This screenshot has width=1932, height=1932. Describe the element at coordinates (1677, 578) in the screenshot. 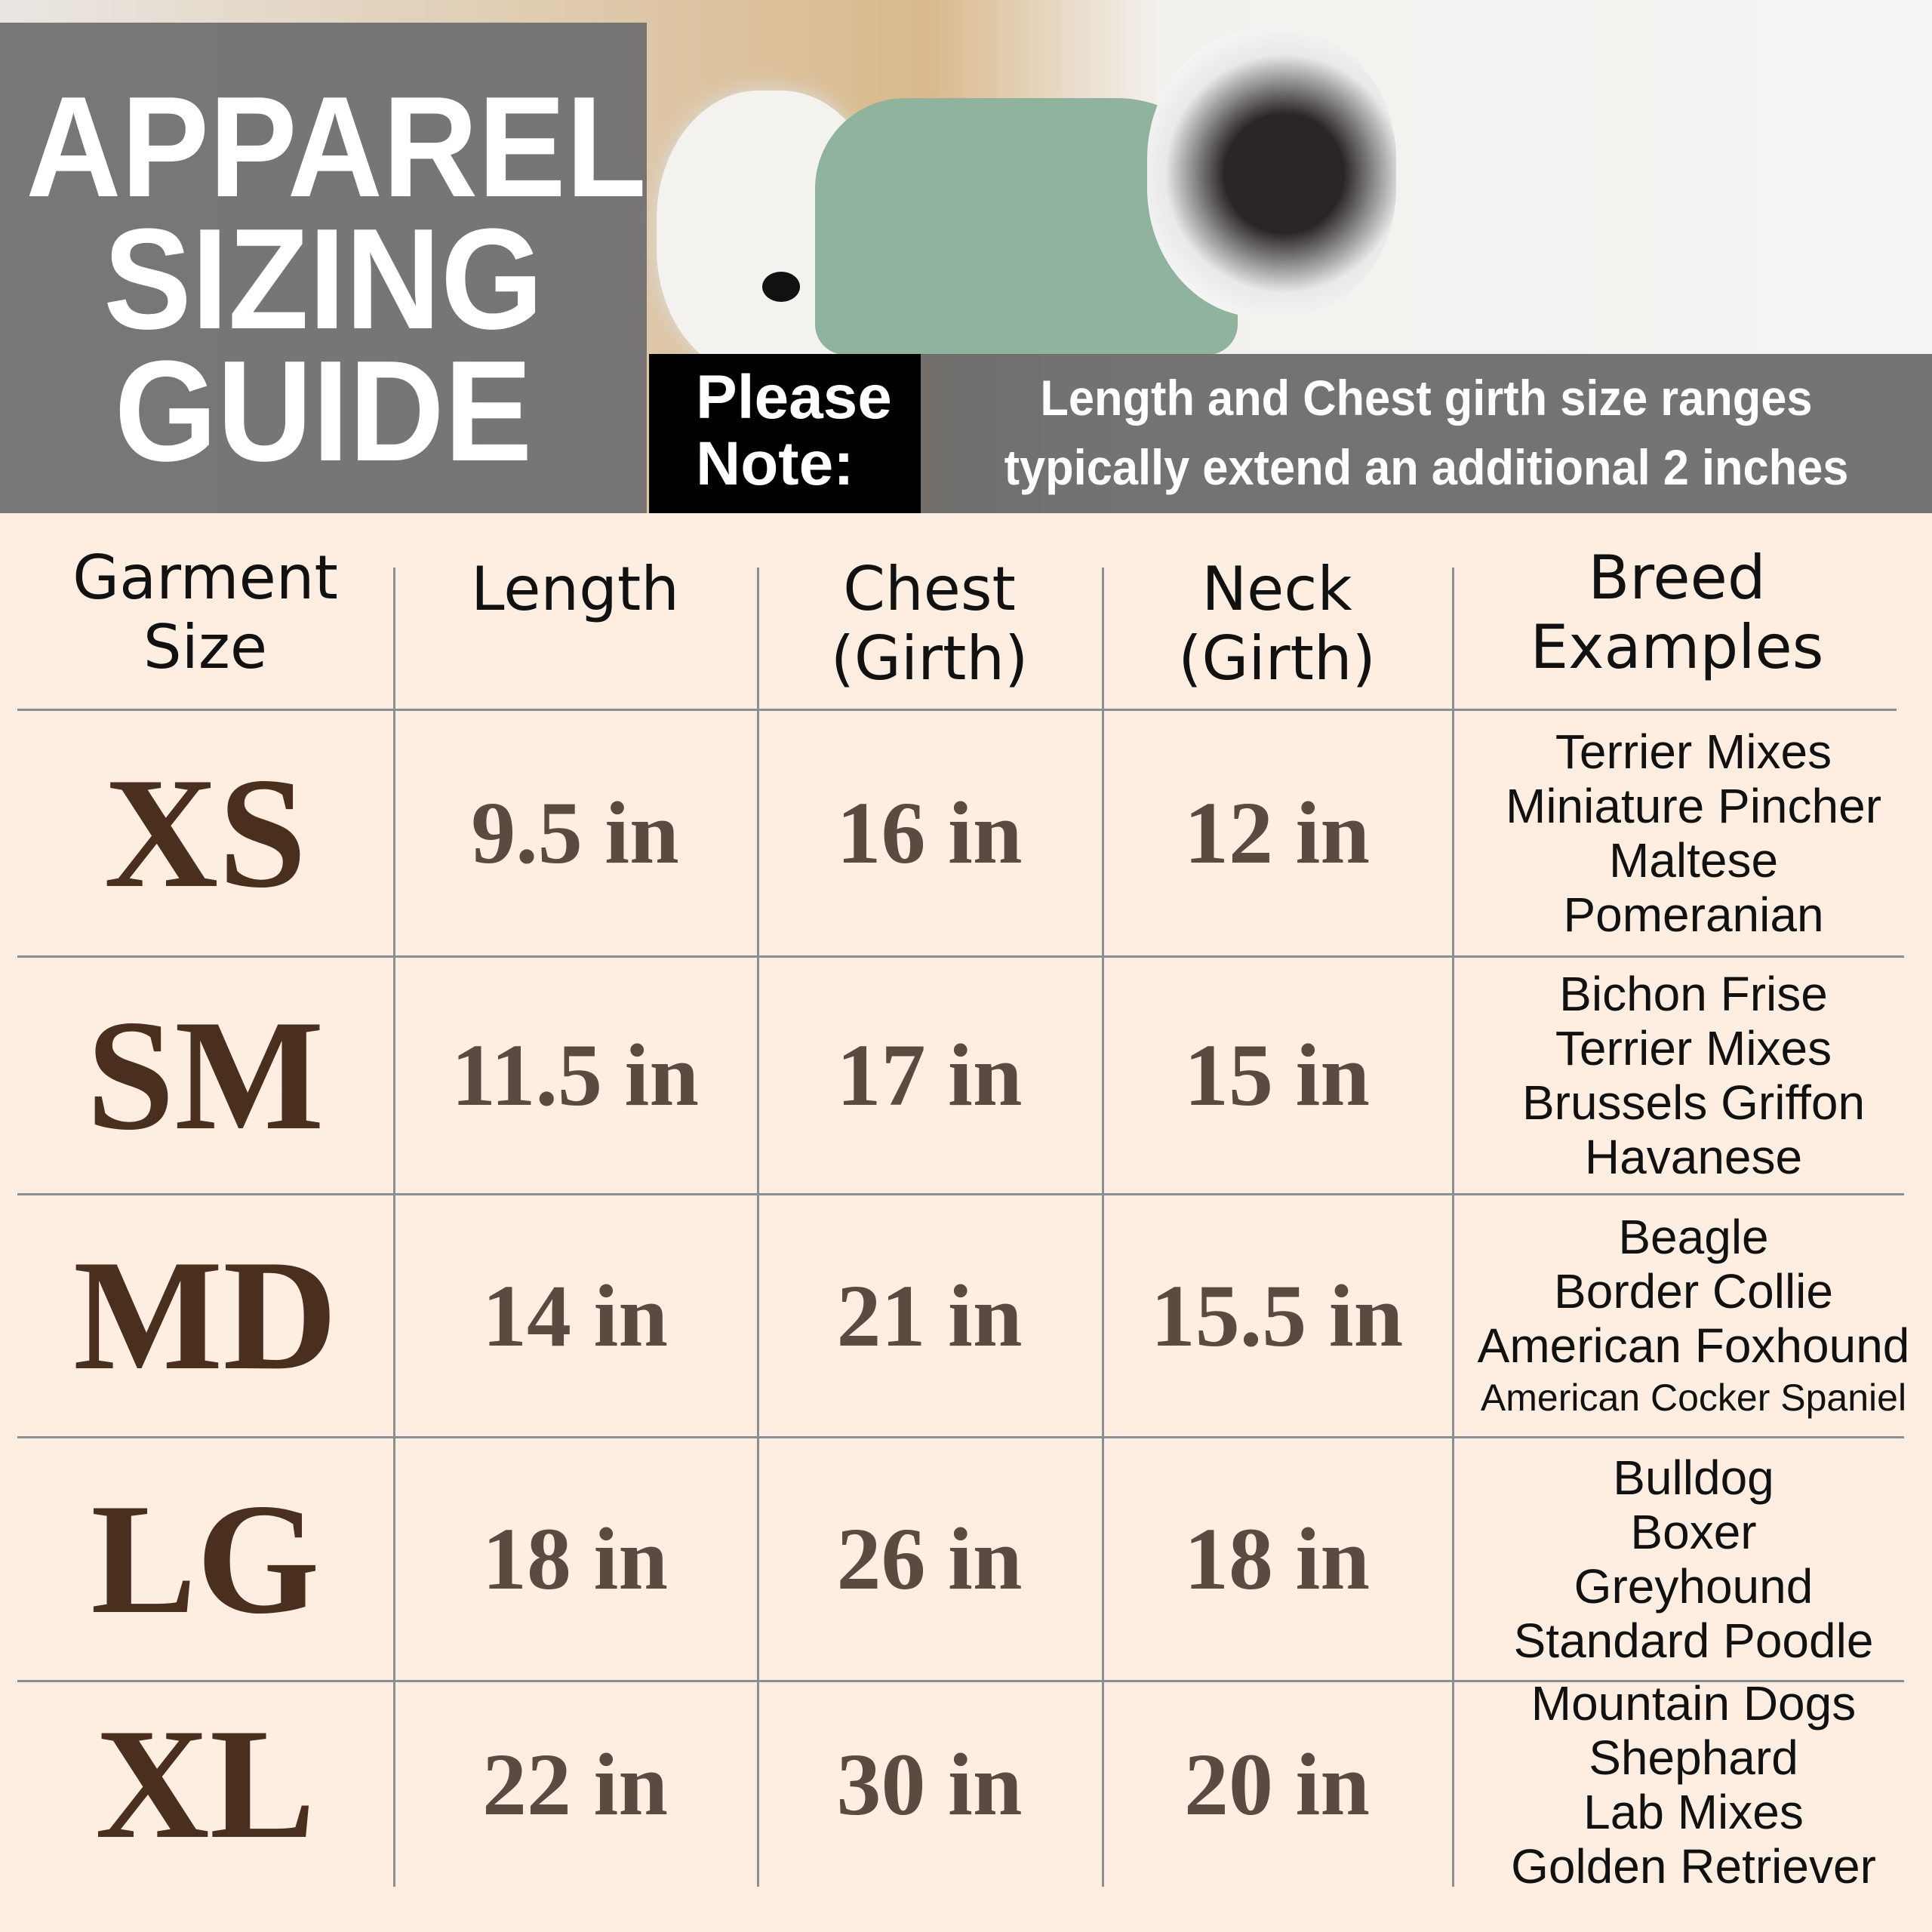

I see `column-header-line: Breed` at that location.